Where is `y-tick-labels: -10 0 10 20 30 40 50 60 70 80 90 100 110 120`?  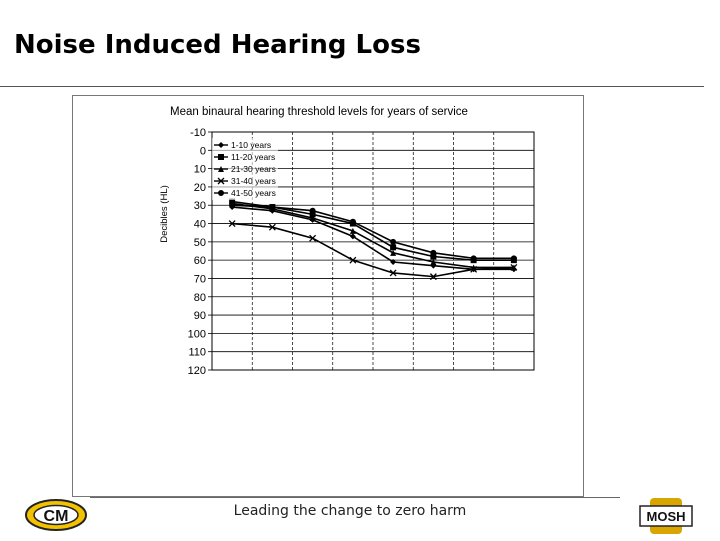 y-tick-labels: -10 0 10 20 30 40 50 60 70 80 90 100 110 120 is located at coordinates (197, 252).